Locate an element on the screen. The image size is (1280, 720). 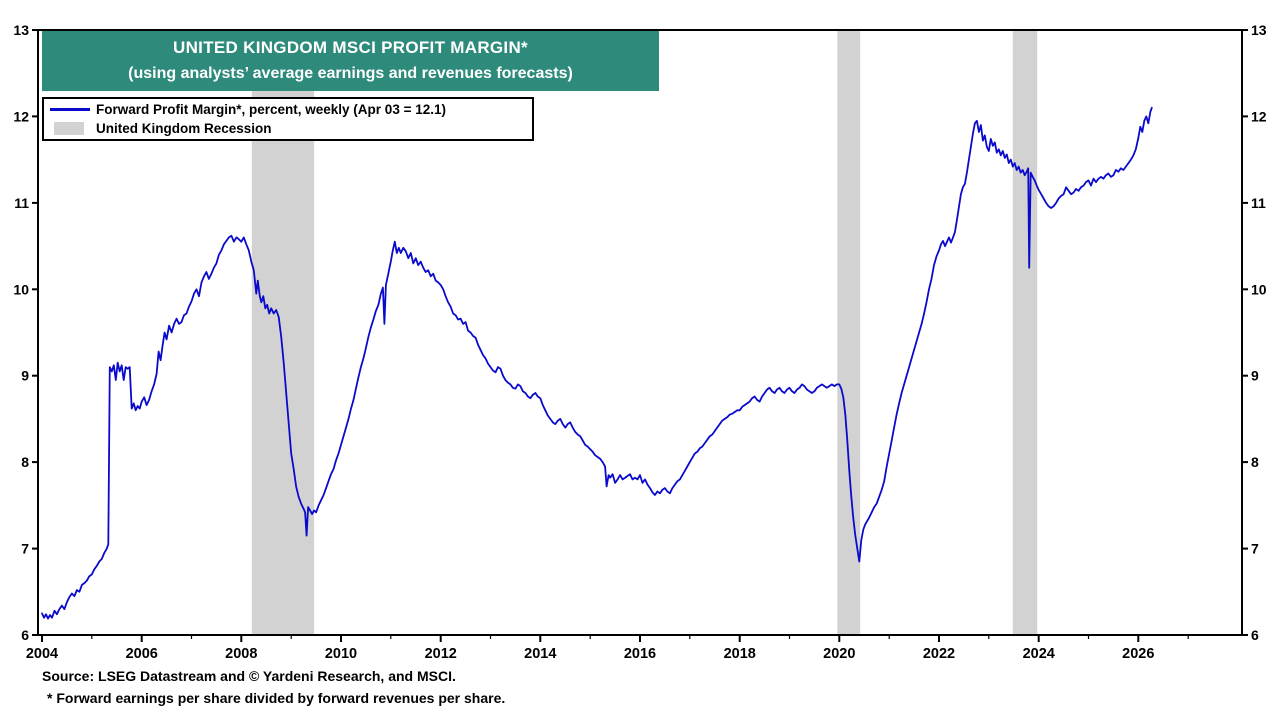
y-tick-label-left: 11 is located at coordinates (21, 203).